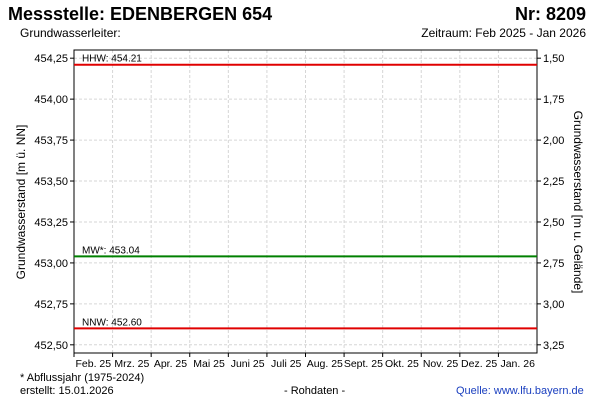  I want to click on x-tick-label: Sept. 25, so click(363, 364).